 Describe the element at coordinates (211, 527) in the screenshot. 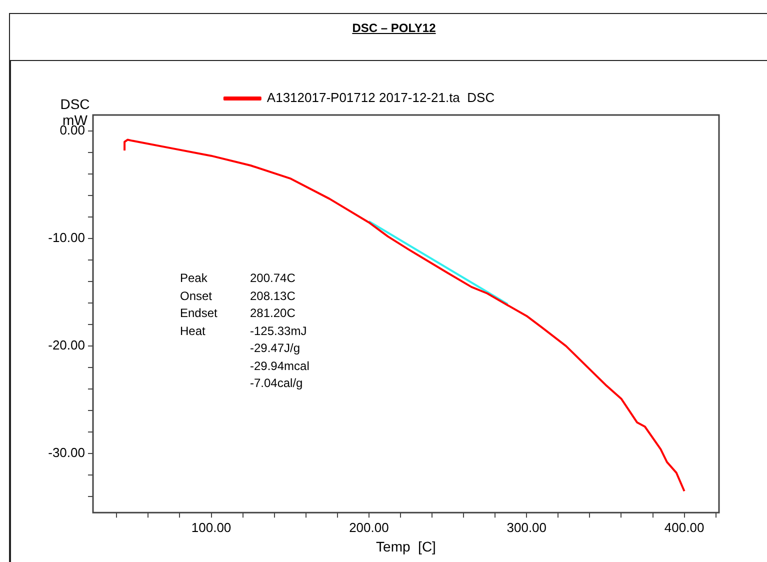

I see `x-tick-label: 100.00` at that location.